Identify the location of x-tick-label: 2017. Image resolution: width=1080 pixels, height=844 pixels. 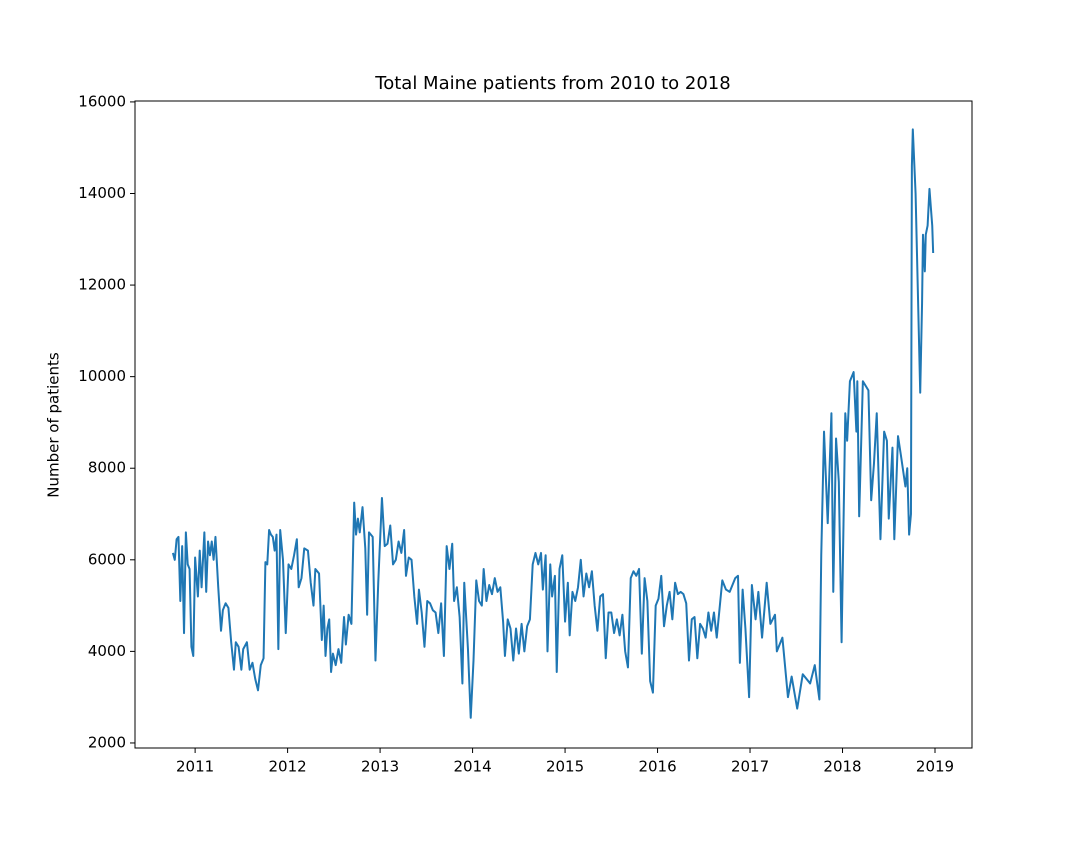
(750, 767).